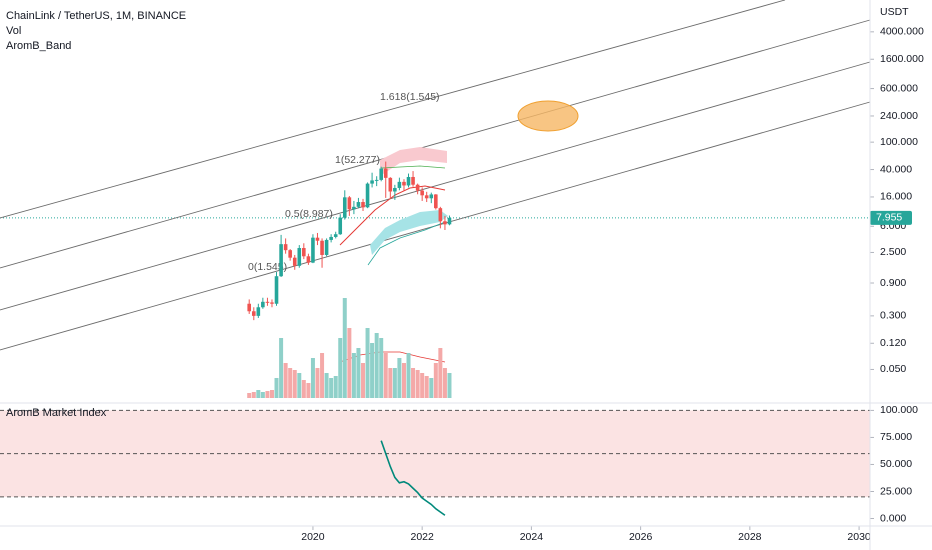 Image resolution: width=932 pixels, height=550 pixels. What do you see at coordinates (641, 537) in the screenshot?
I see `x-tick-label: 2026` at bounding box center [641, 537].